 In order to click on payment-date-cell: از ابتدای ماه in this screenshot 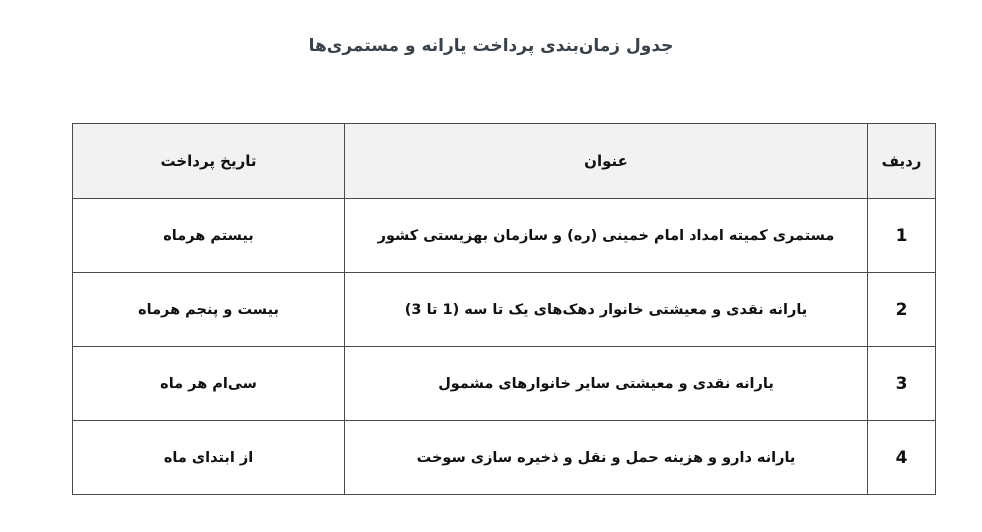, I will do `click(208, 457)`.